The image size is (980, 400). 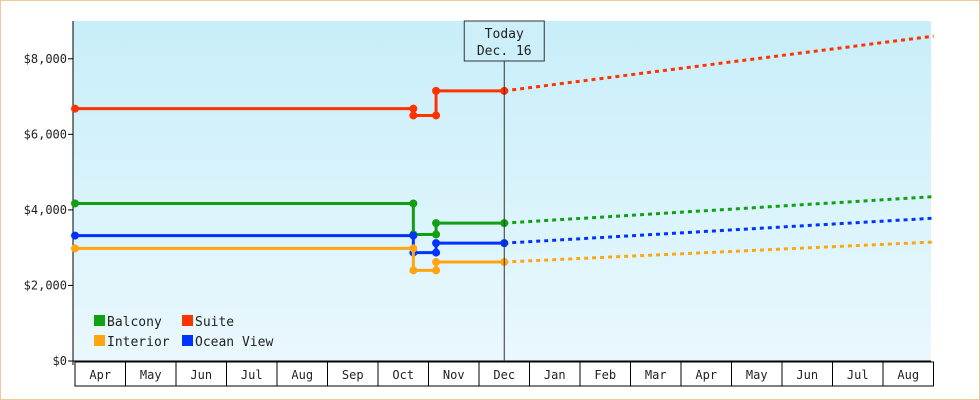 What do you see at coordinates (454, 375) in the screenshot?
I see `x-tick-label: Nov` at bounding box center [454, 375].